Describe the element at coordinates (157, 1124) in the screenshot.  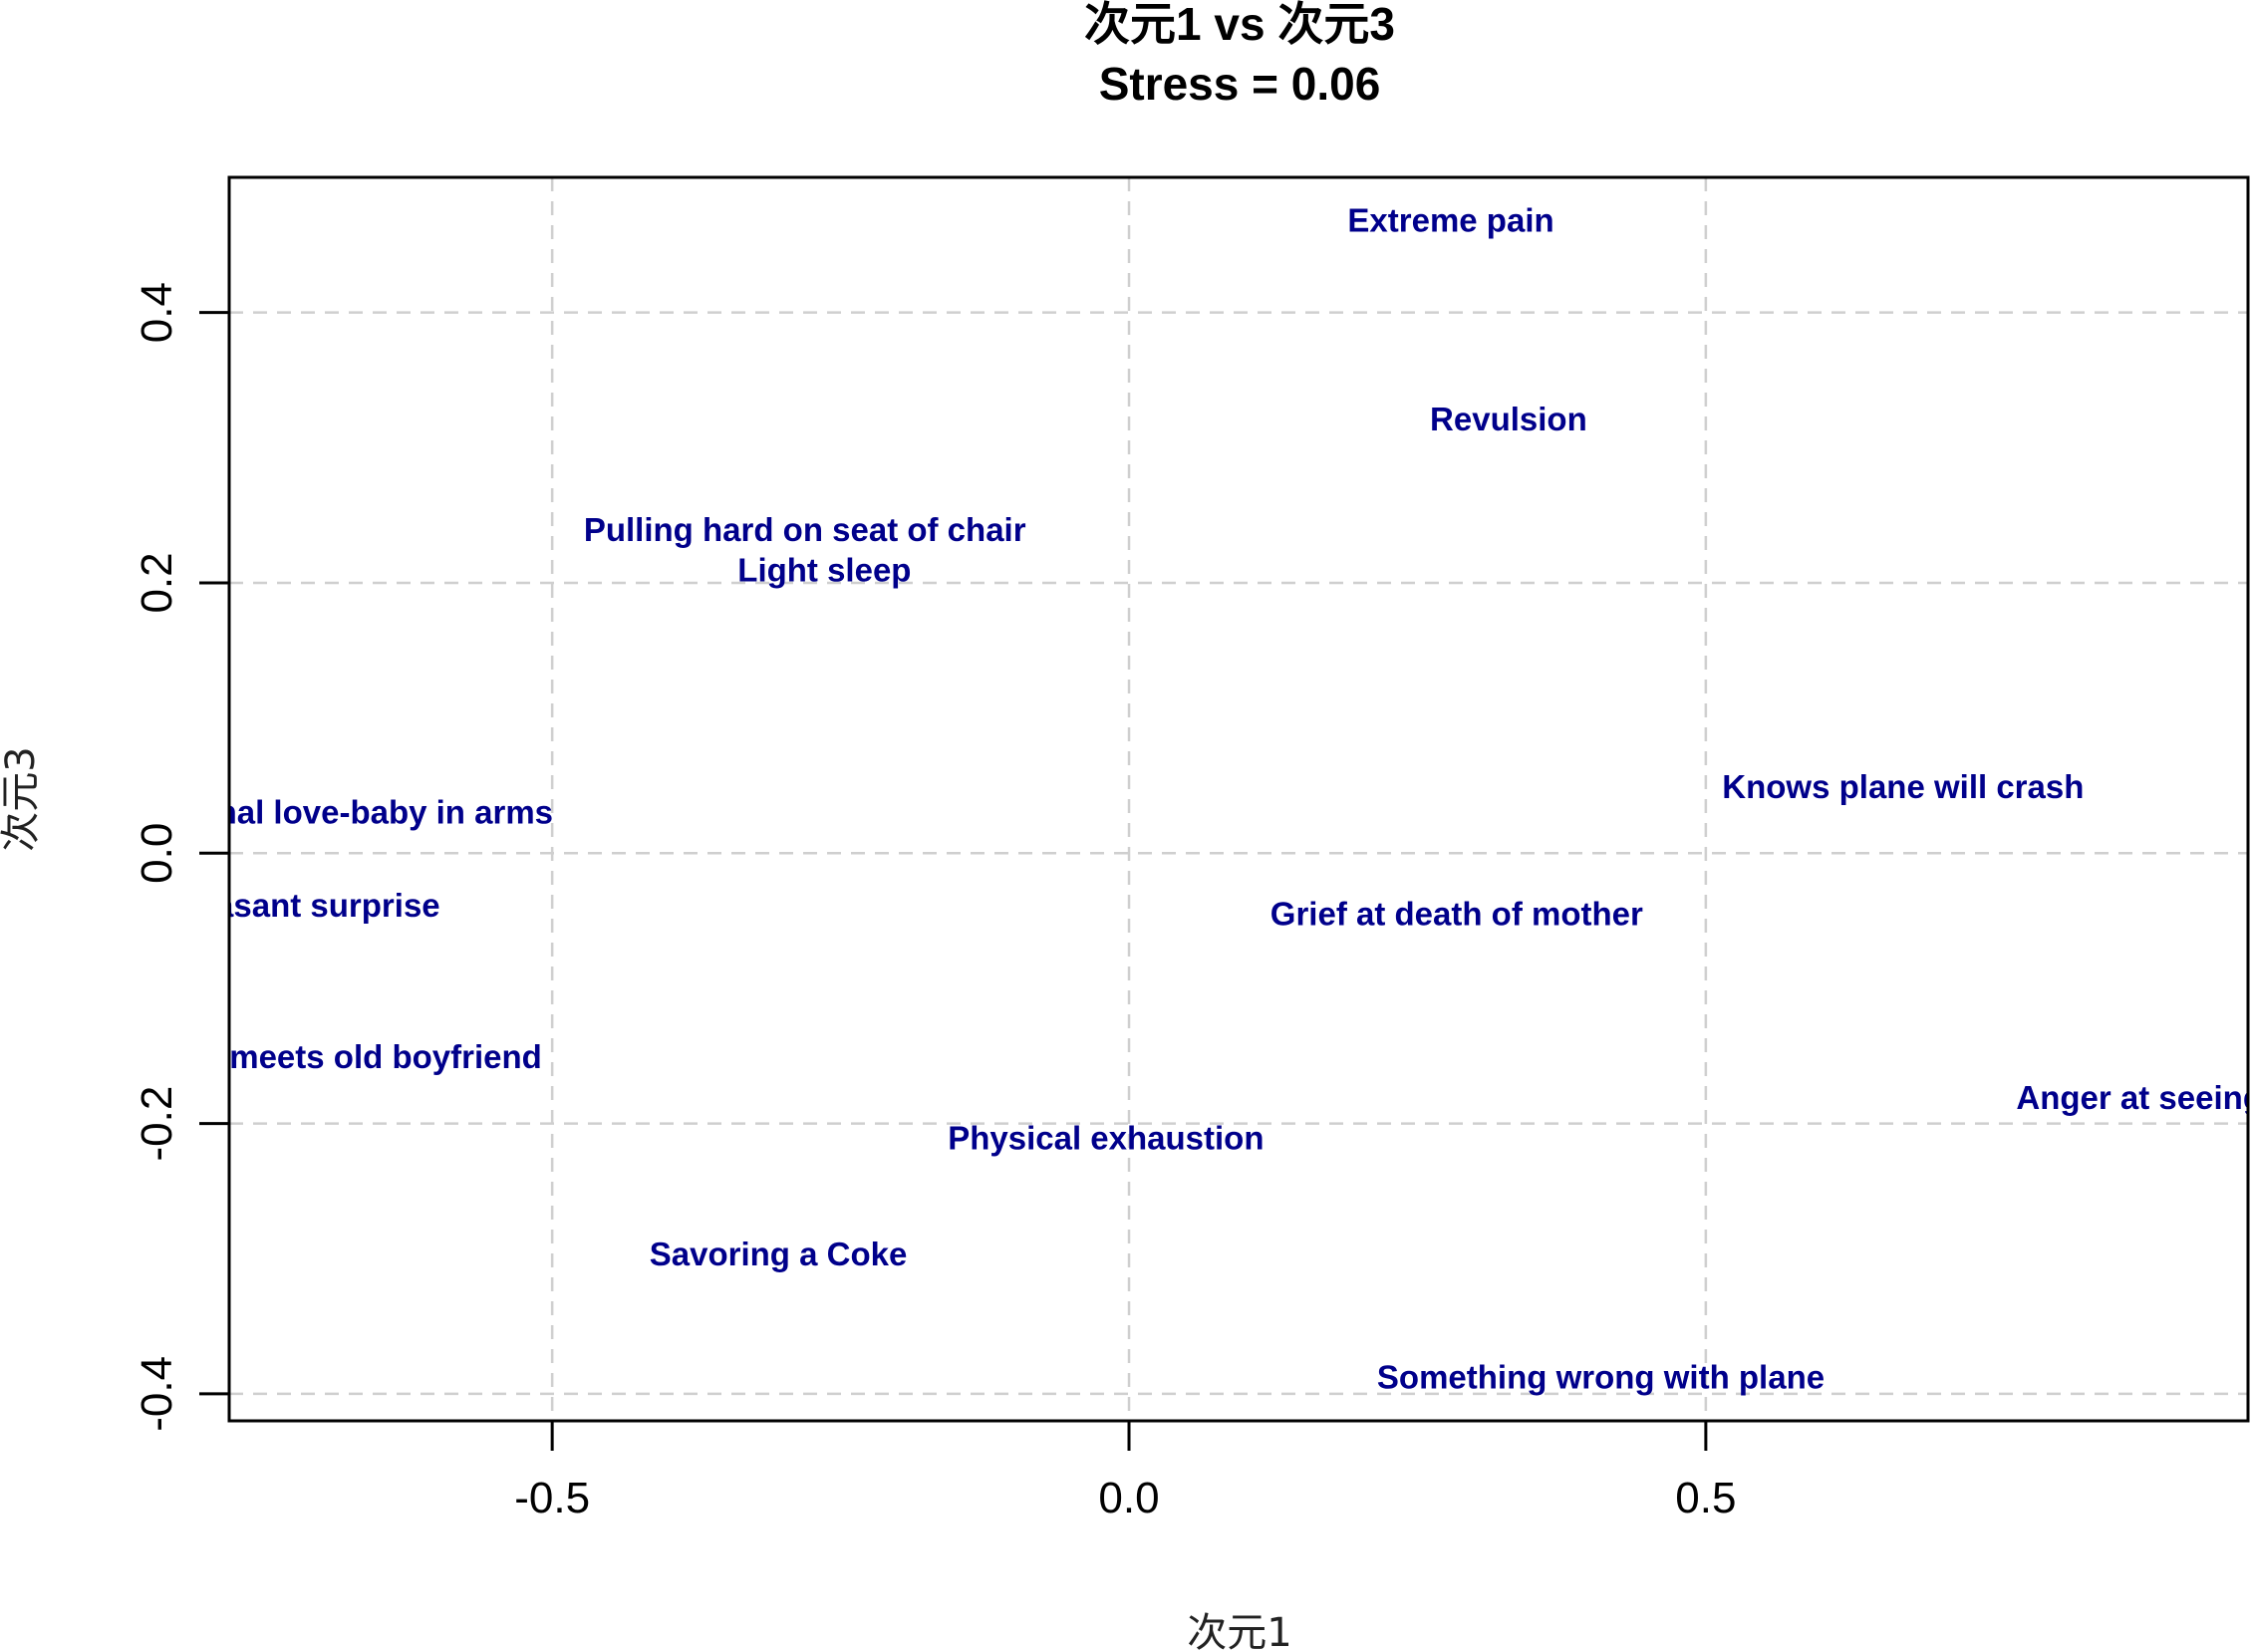
I see `y-tick-label: -0.2` at that location.